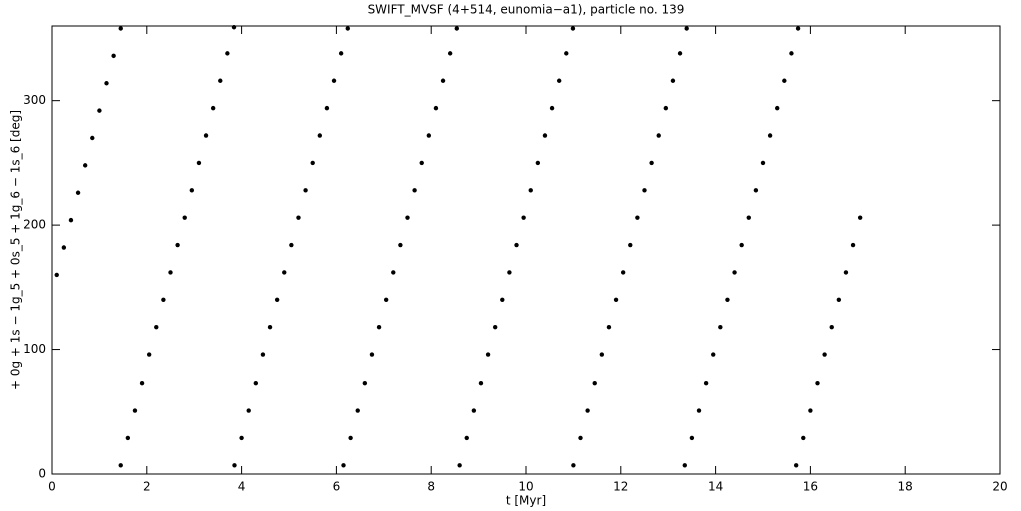 The height and width of the screenshot is (511, 1021). What do you see at coordinates (715, 487) in the screenshot?
I see `x-tick-label: 14` at bounding box center [715, 487].